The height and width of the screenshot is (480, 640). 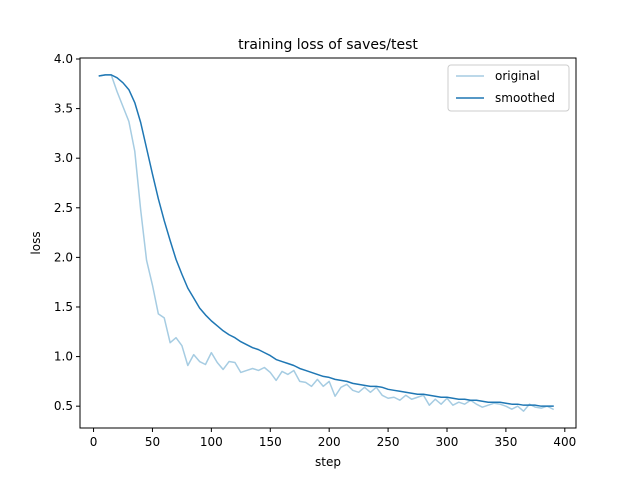 I want to click on legend: original smoothed, so click(x=508, y=88).